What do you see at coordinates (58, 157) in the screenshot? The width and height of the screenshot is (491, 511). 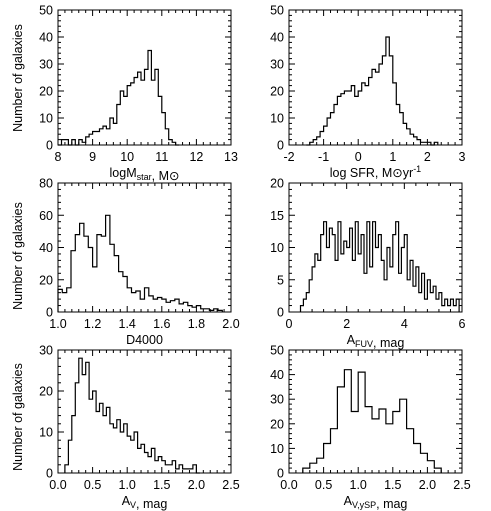 I see `x-tick-label: 8` at bounding box center [58, 157].